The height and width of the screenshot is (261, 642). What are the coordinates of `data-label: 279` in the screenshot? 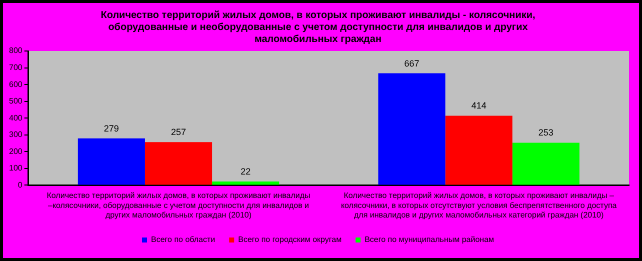 It's located at (111, 128).